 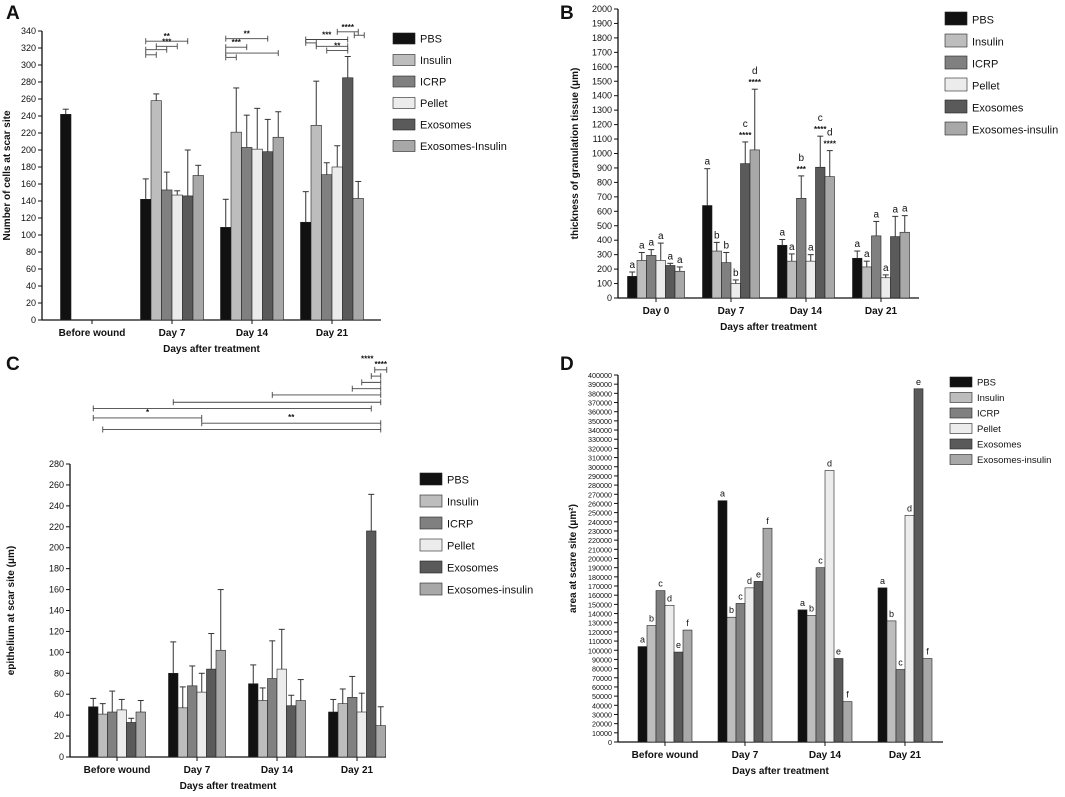 I want to click on y-tick-label: 1600, so click(x=602, y=67).